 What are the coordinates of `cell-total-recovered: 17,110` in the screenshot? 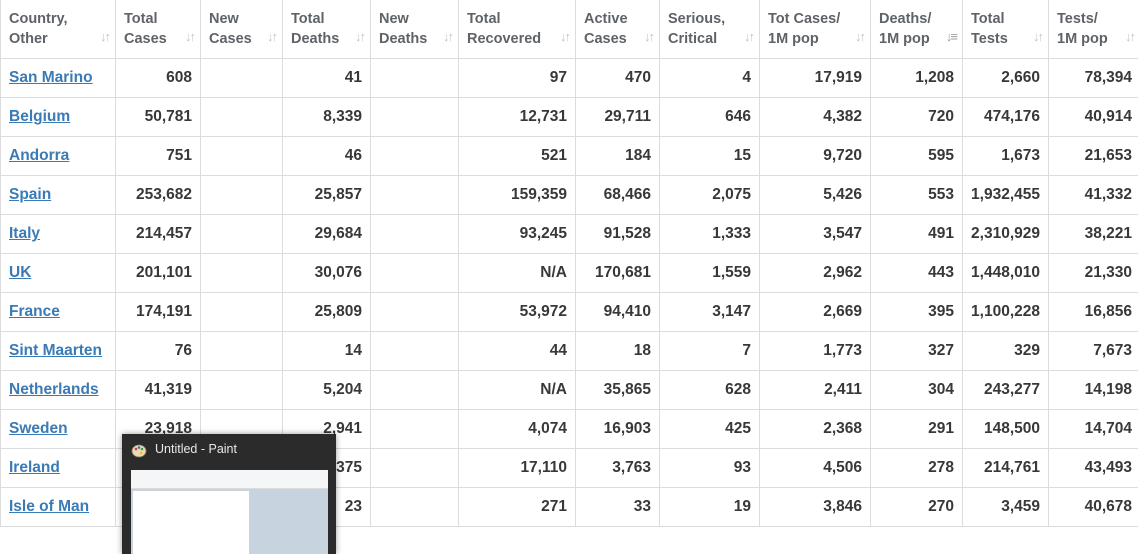 It's located at (517, 468).